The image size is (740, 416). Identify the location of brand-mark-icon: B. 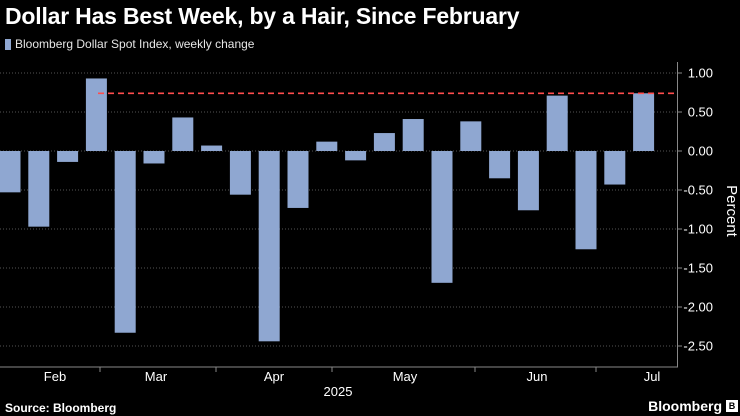
(732, 406).